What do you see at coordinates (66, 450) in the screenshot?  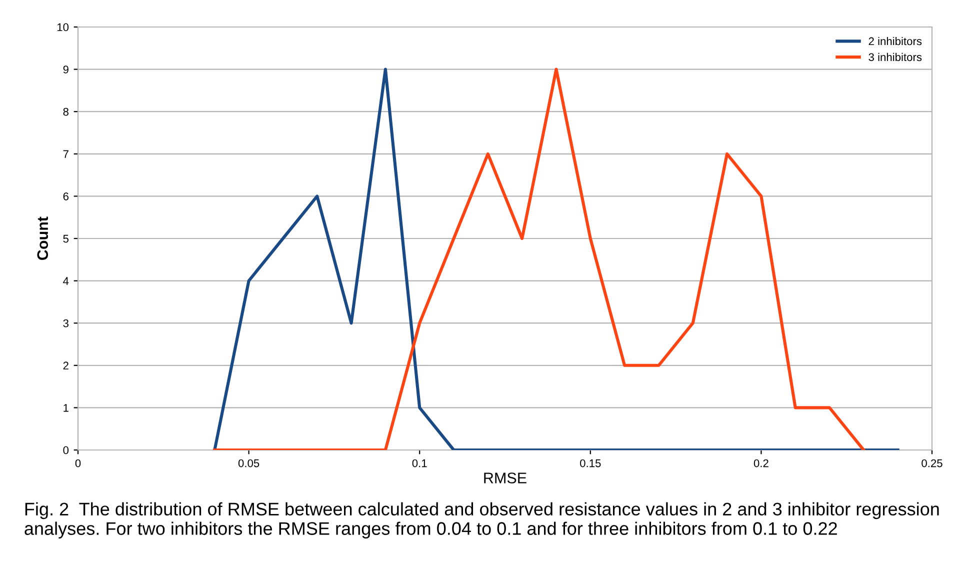 I see `y-tick-label: 0` at bounding box center [66, 450].